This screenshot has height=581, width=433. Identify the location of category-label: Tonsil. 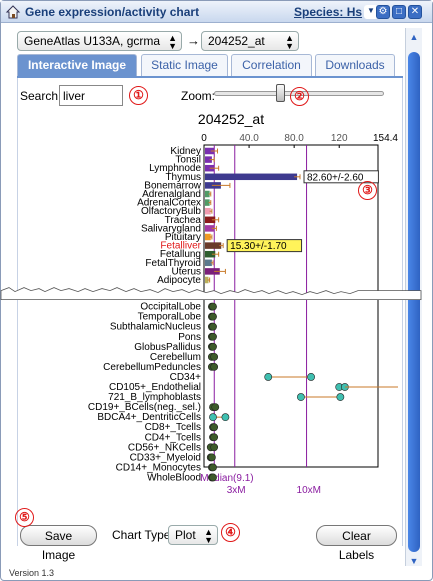
(188, 160).